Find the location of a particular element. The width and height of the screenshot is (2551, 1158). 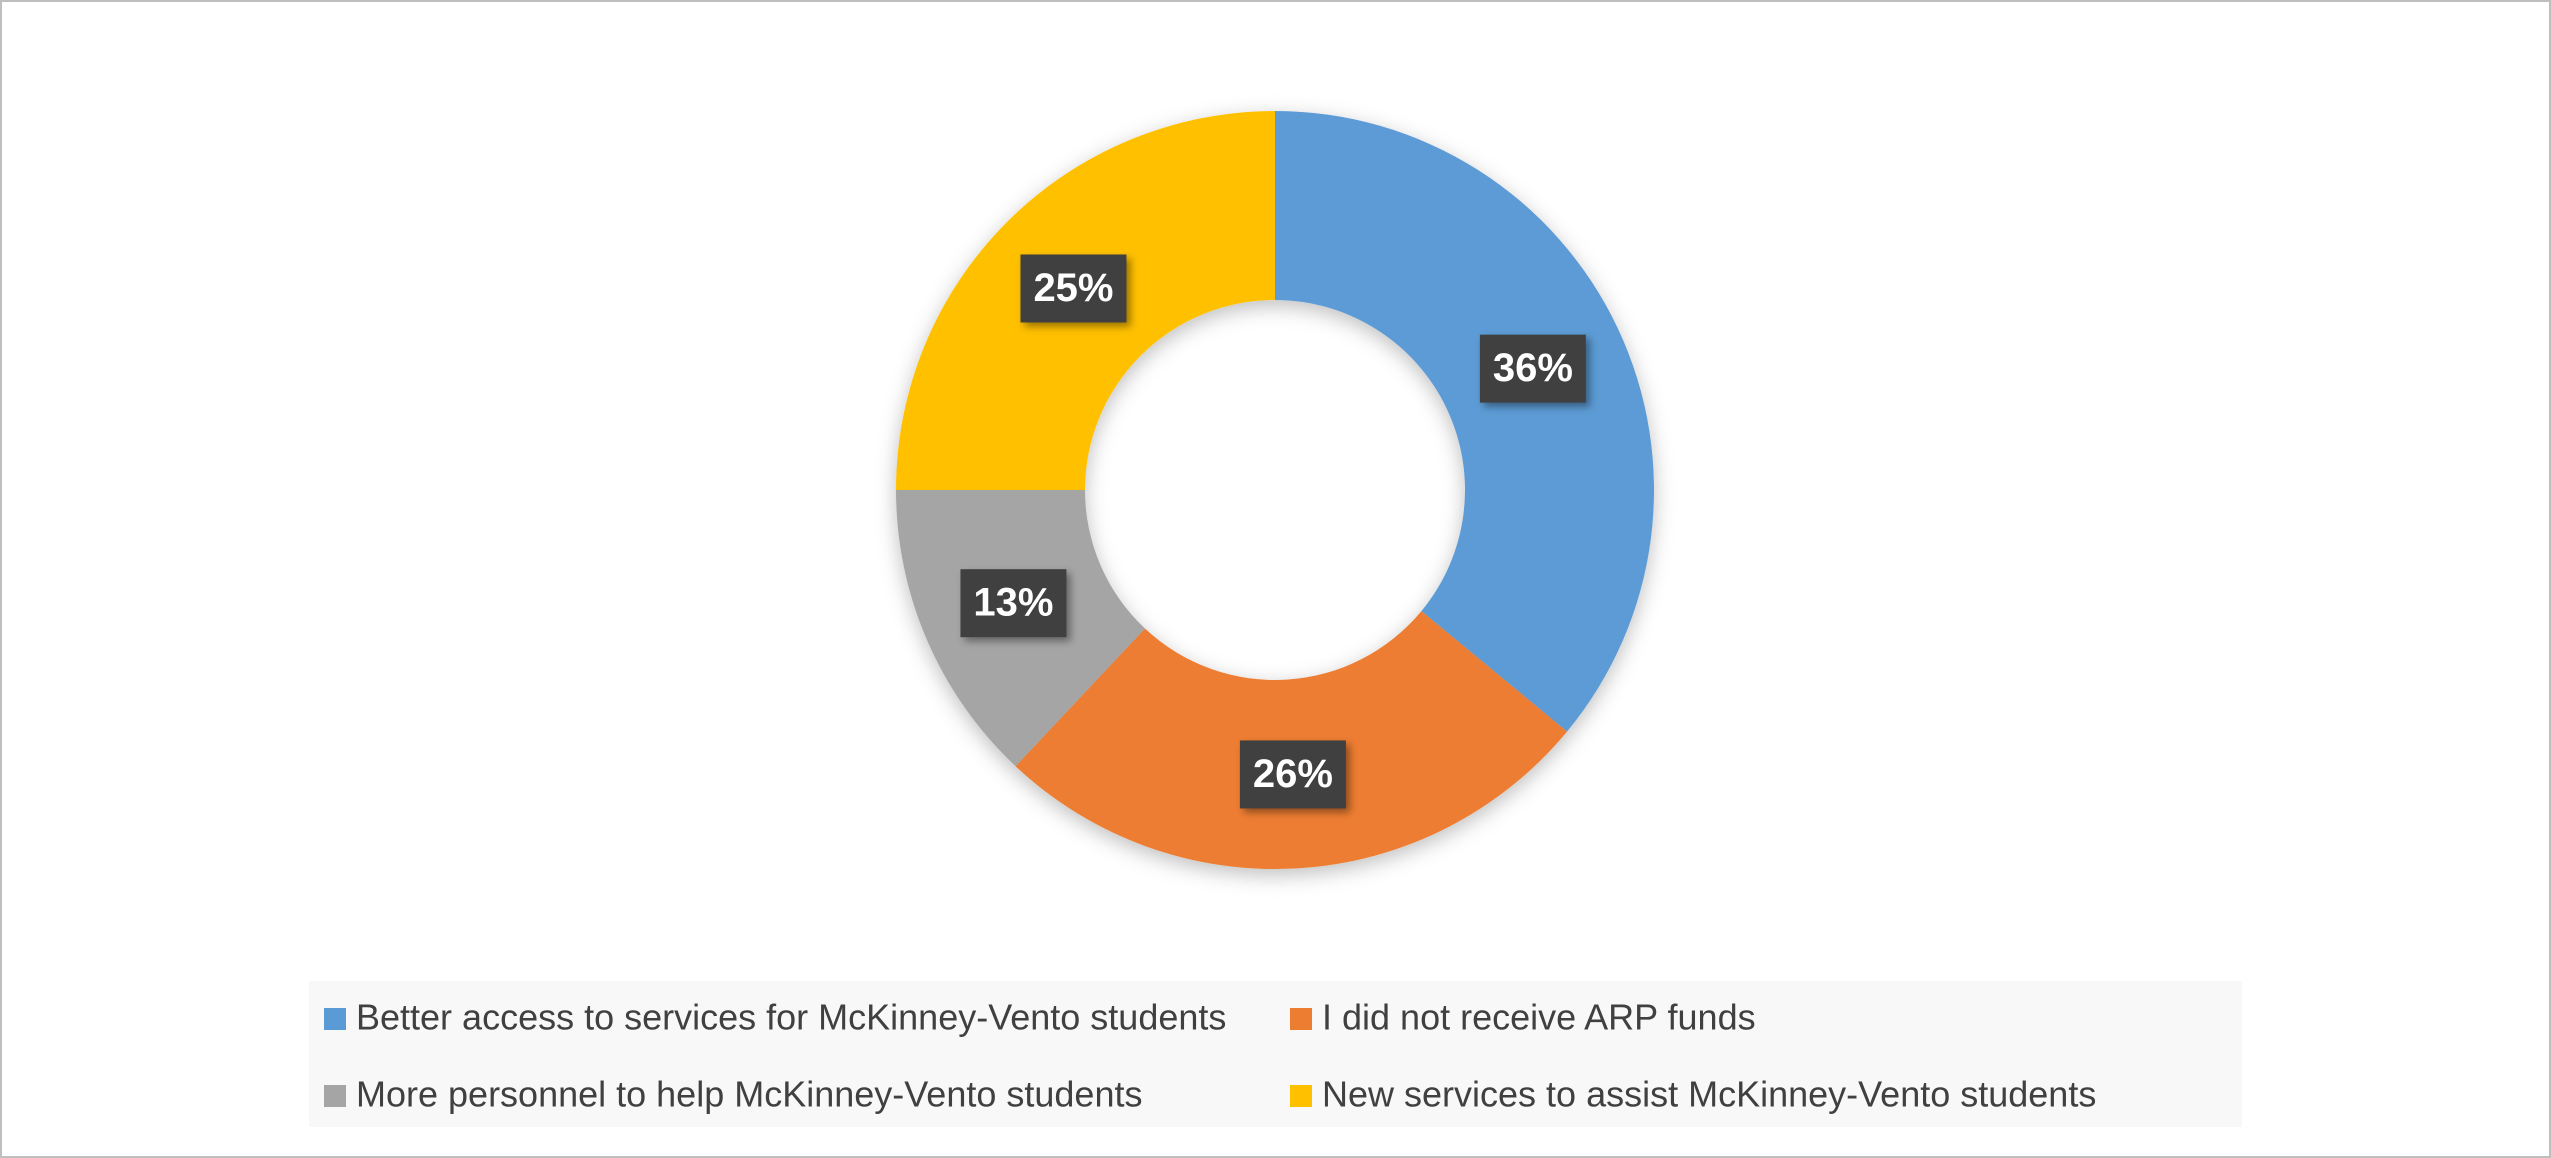

legend-box is located at coordinates (1275, 1054).